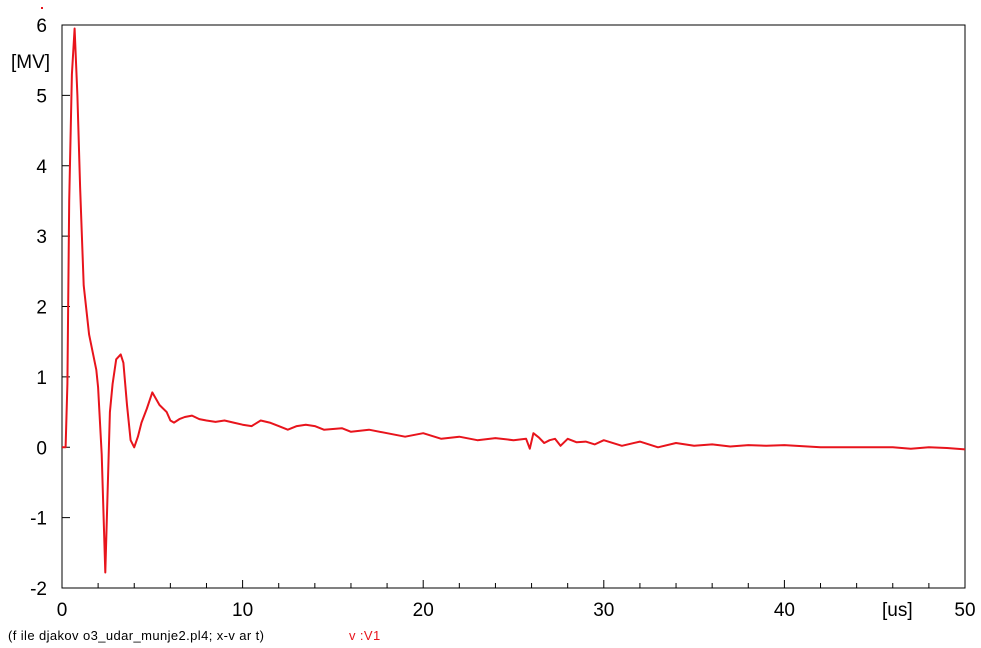 The width and height of the screenshot is (981, 648). I want to click on x-axis-tick-labels: 0 10 20 30 40 50, so click(516, 610).